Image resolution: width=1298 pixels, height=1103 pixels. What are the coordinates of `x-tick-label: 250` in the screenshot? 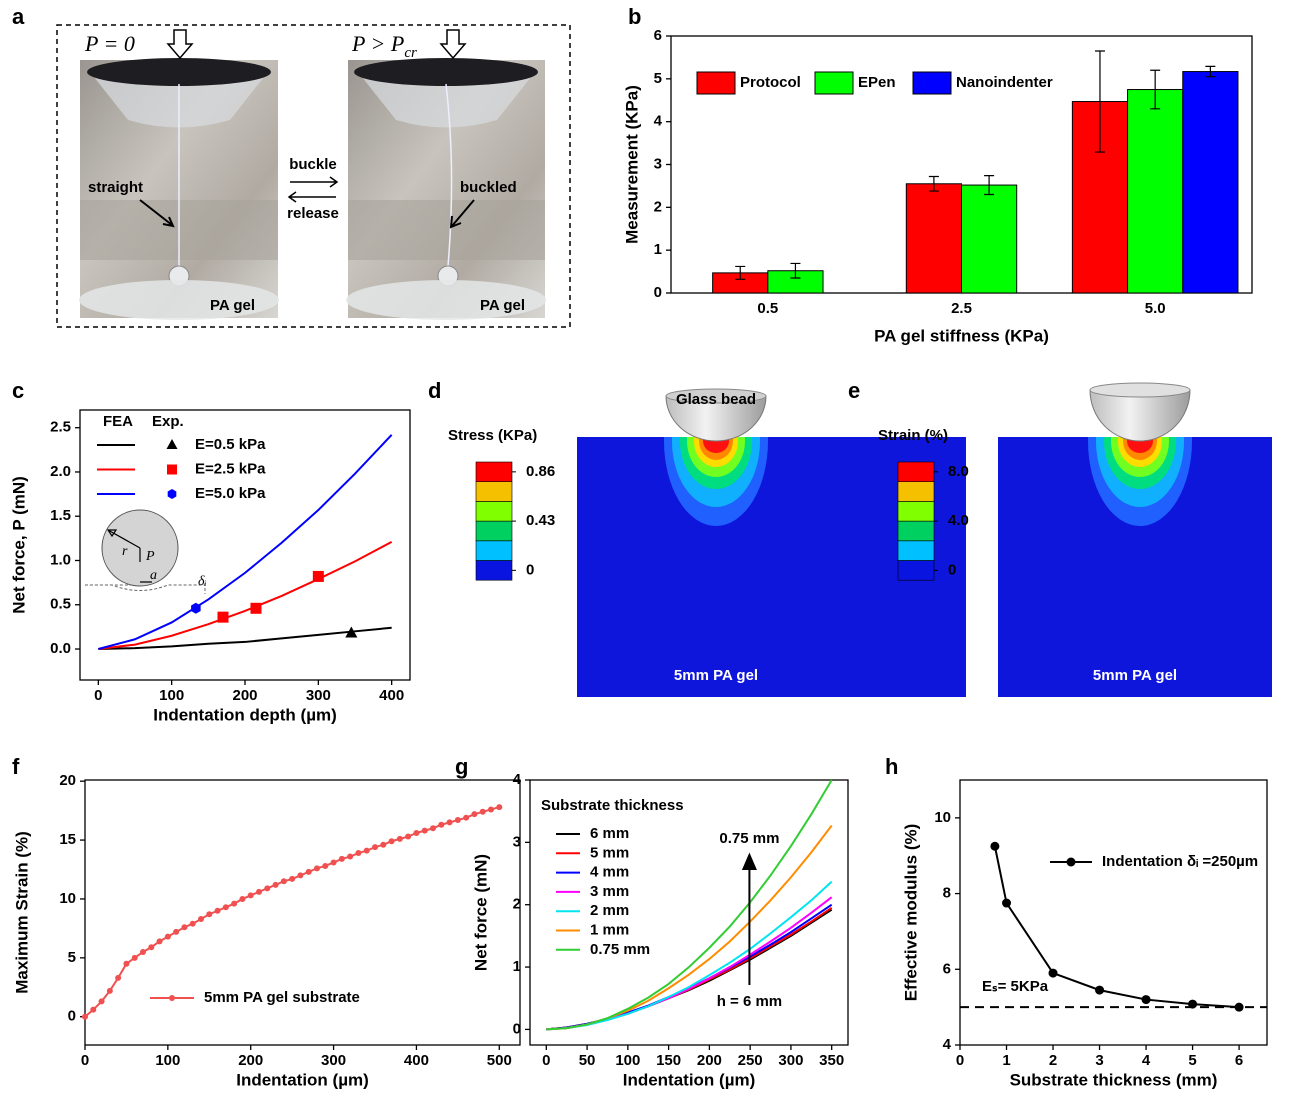 It's located at (750, 1060).